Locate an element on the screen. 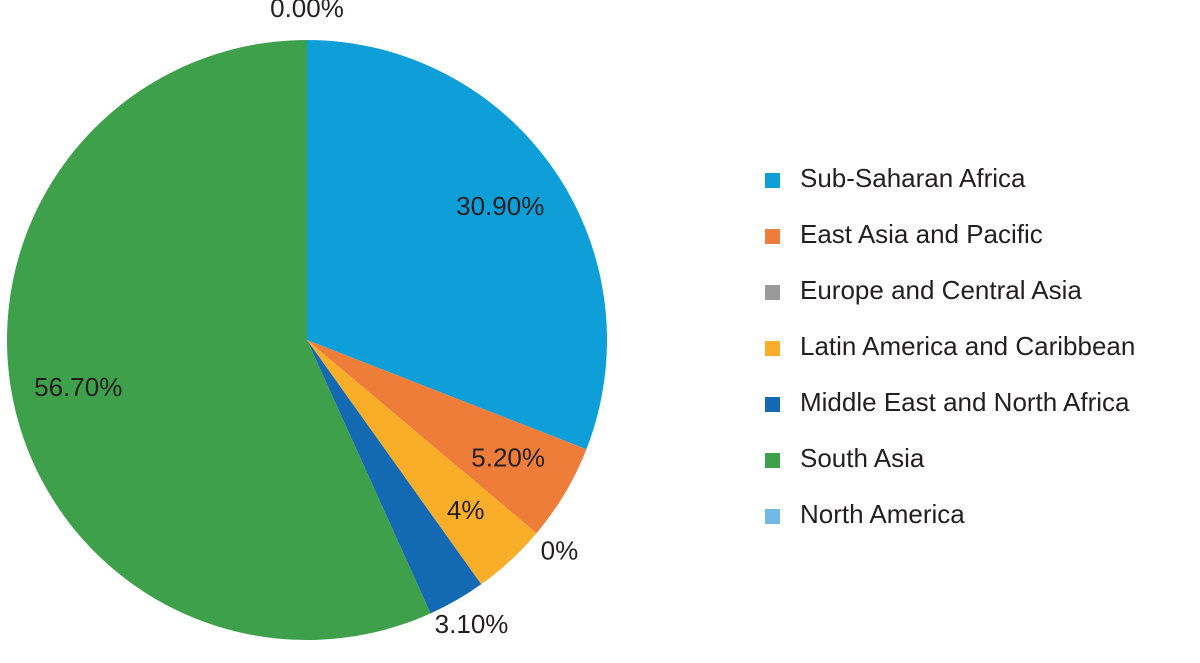  data-label: 0% is located at coordinates (560, 550).